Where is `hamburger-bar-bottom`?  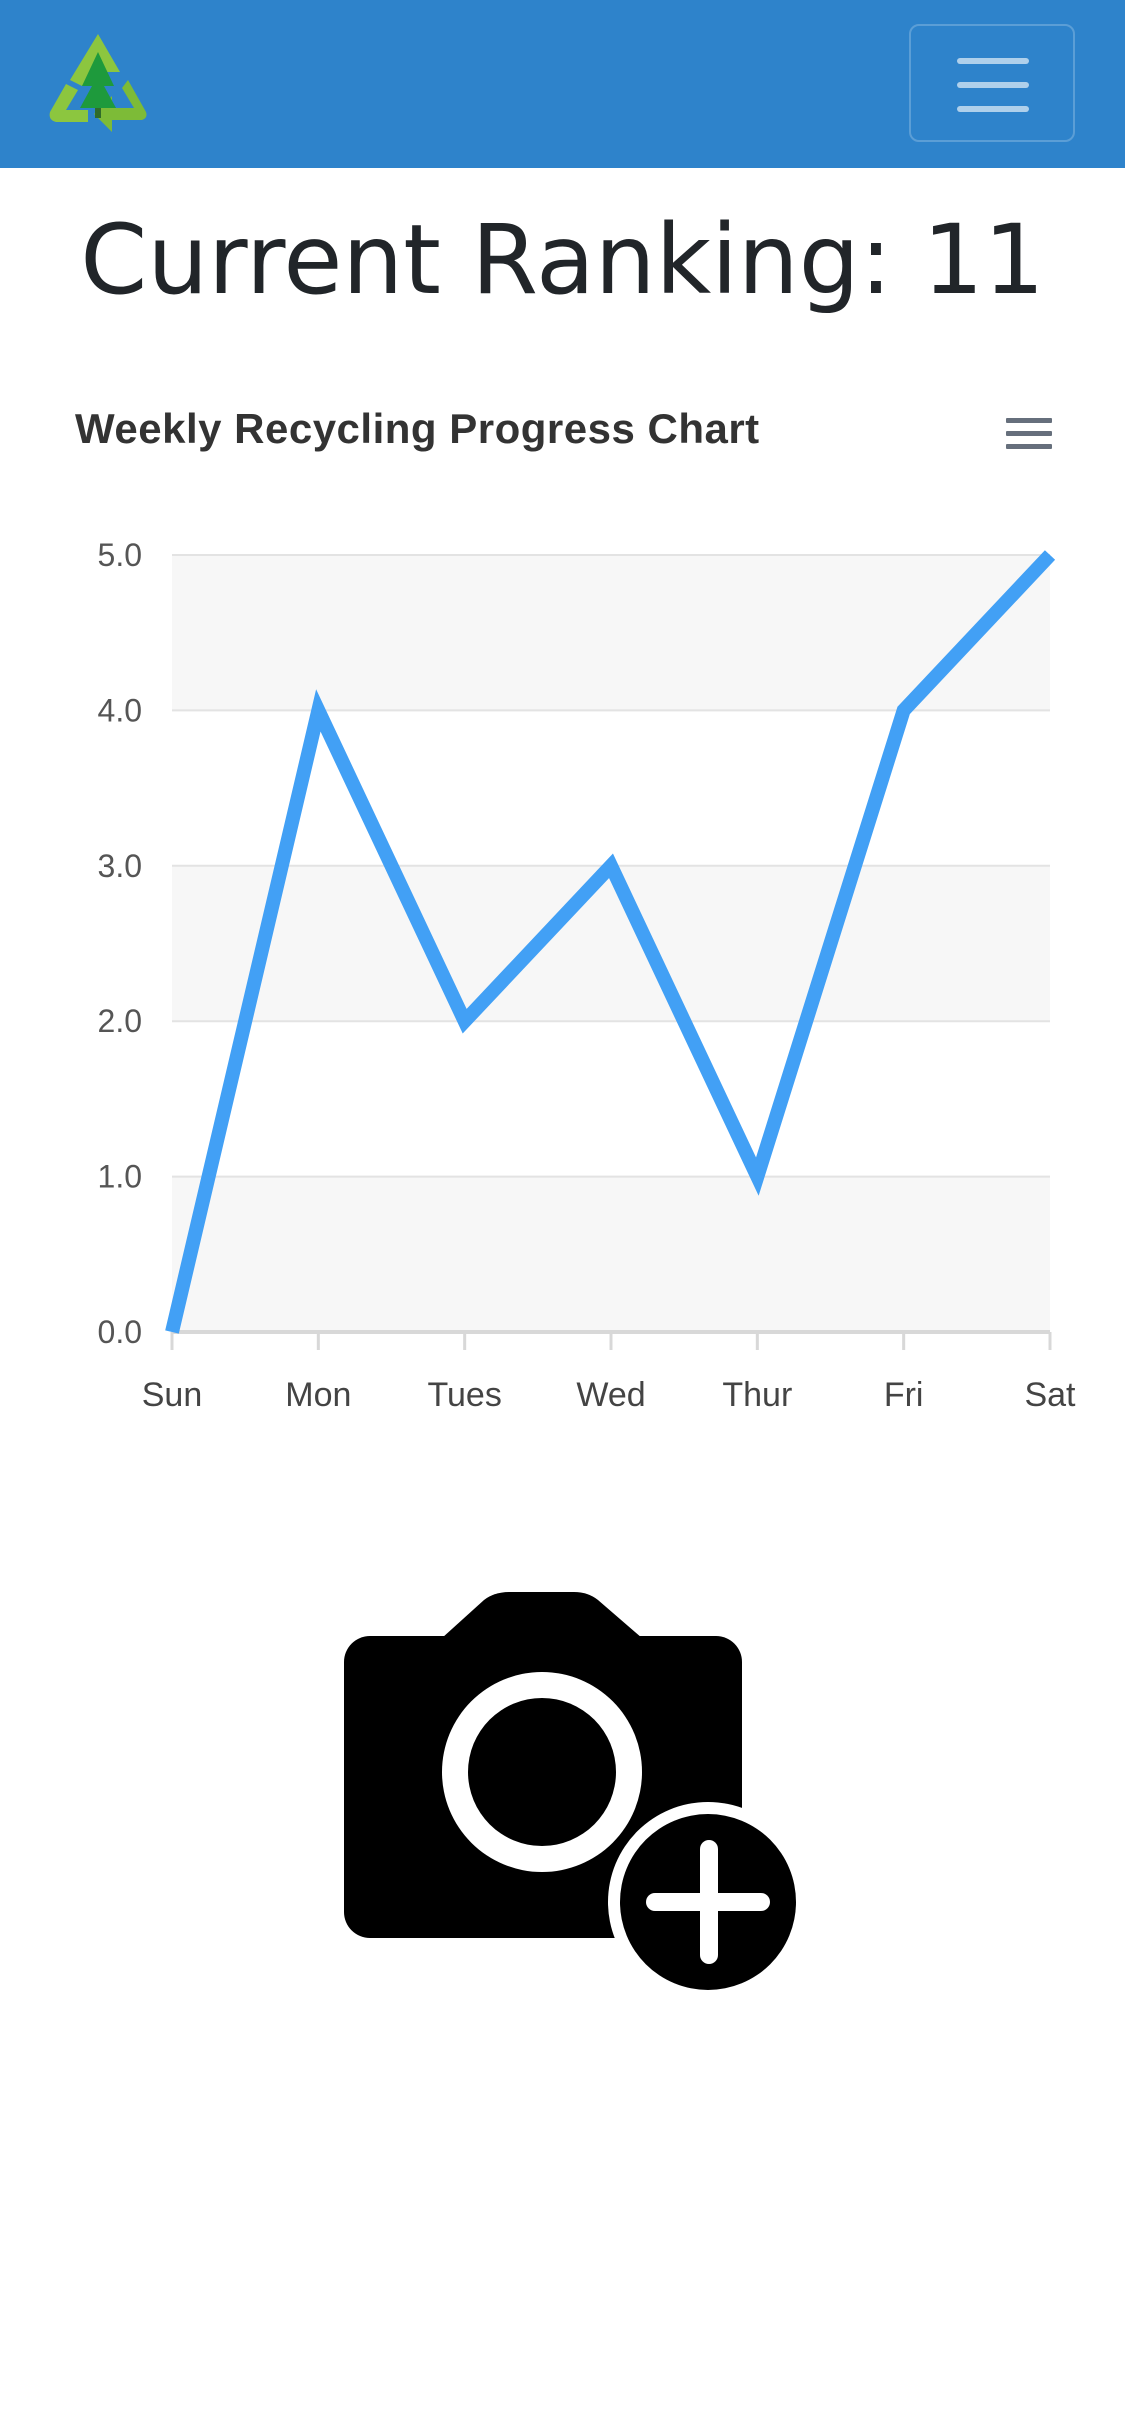 hamburger-bar-bottom is located at coordinates (993, 109).